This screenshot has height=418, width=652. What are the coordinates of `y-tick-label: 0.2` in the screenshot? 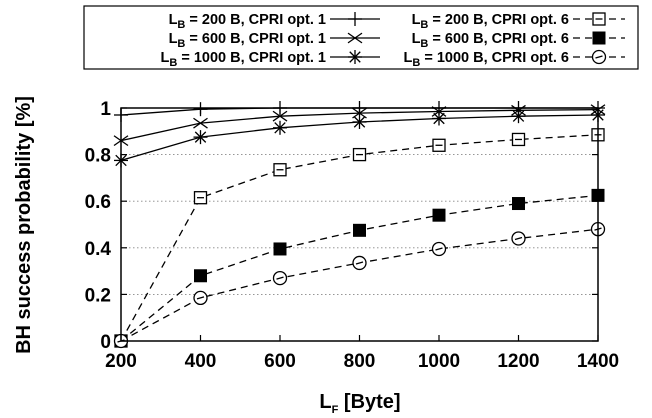 It's located at (98, 295).